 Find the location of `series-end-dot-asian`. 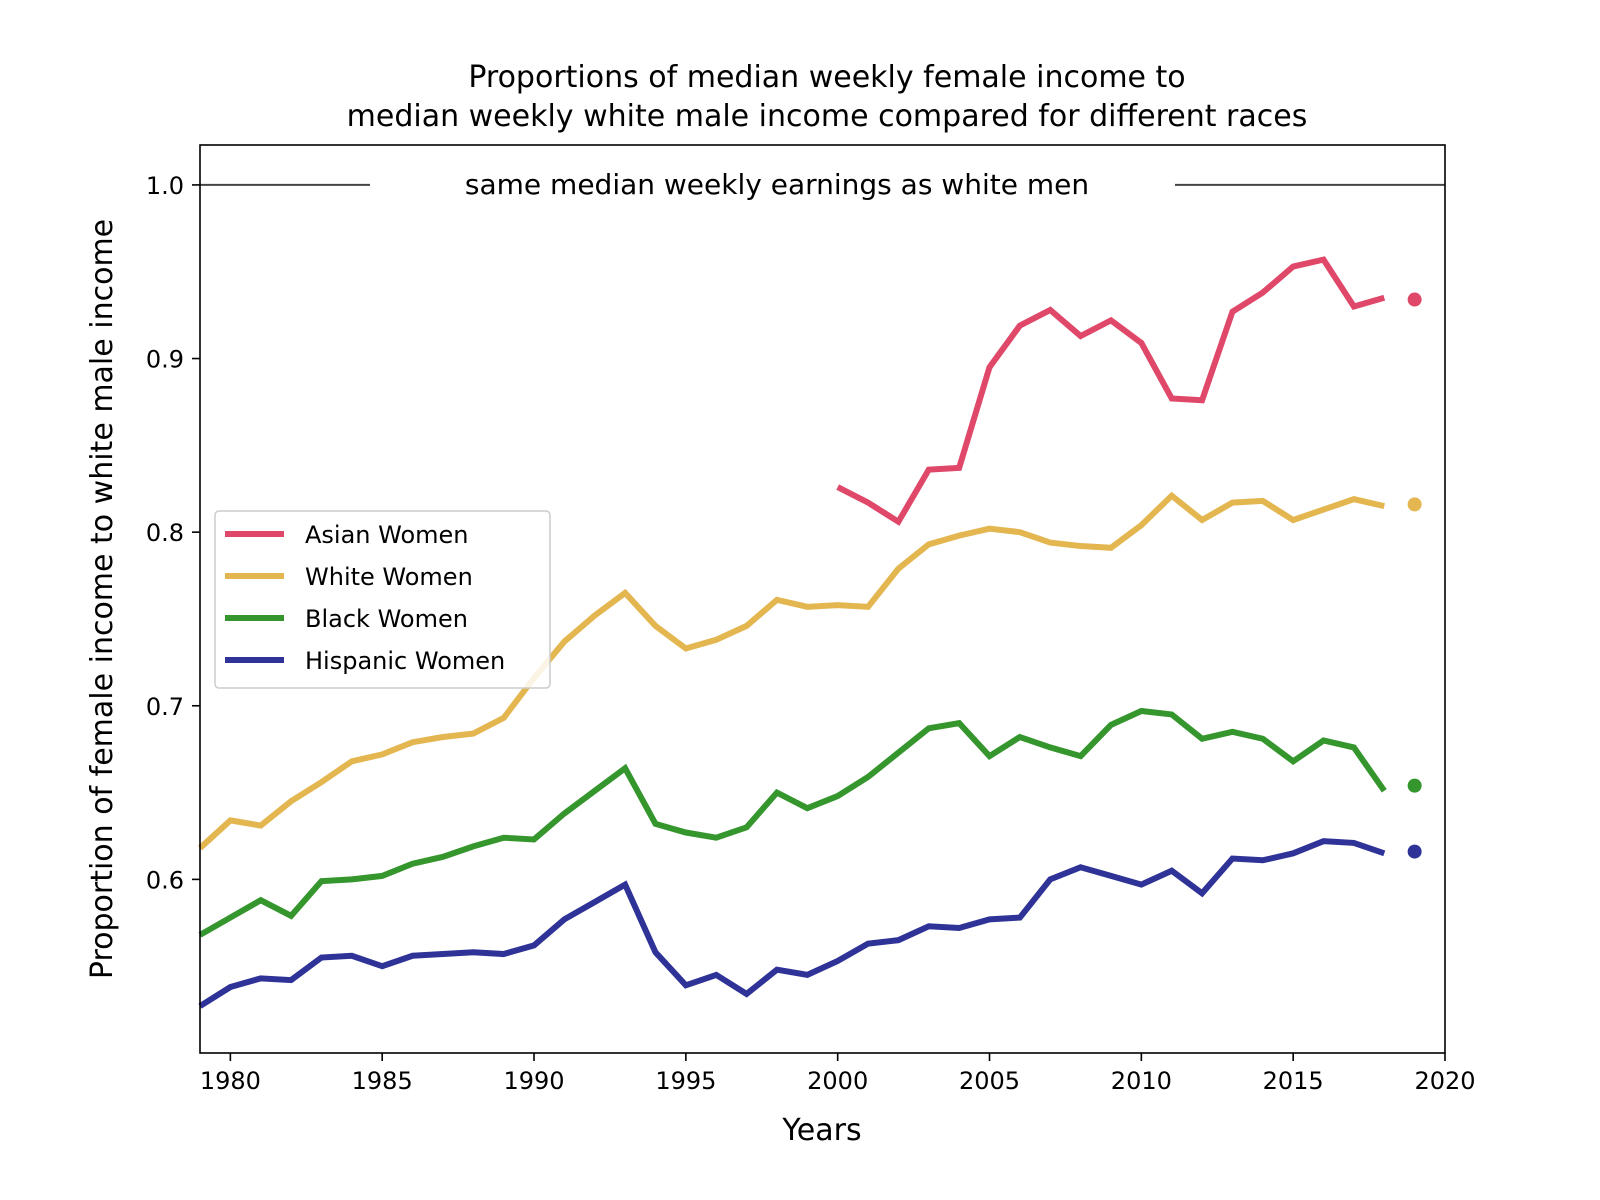

series-end-dot-asian is located at coordinates (1414, 299).